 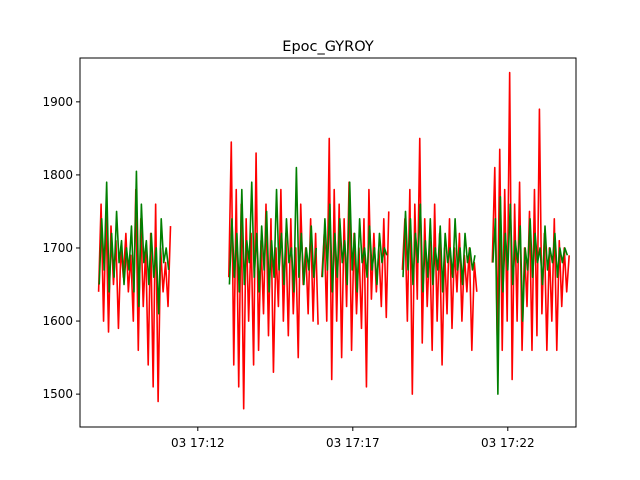 What do you see at coordinates (508, 443) in the screenshot?
I see `x-tick-label: 03 17:22` at bounding box center [508, 443].